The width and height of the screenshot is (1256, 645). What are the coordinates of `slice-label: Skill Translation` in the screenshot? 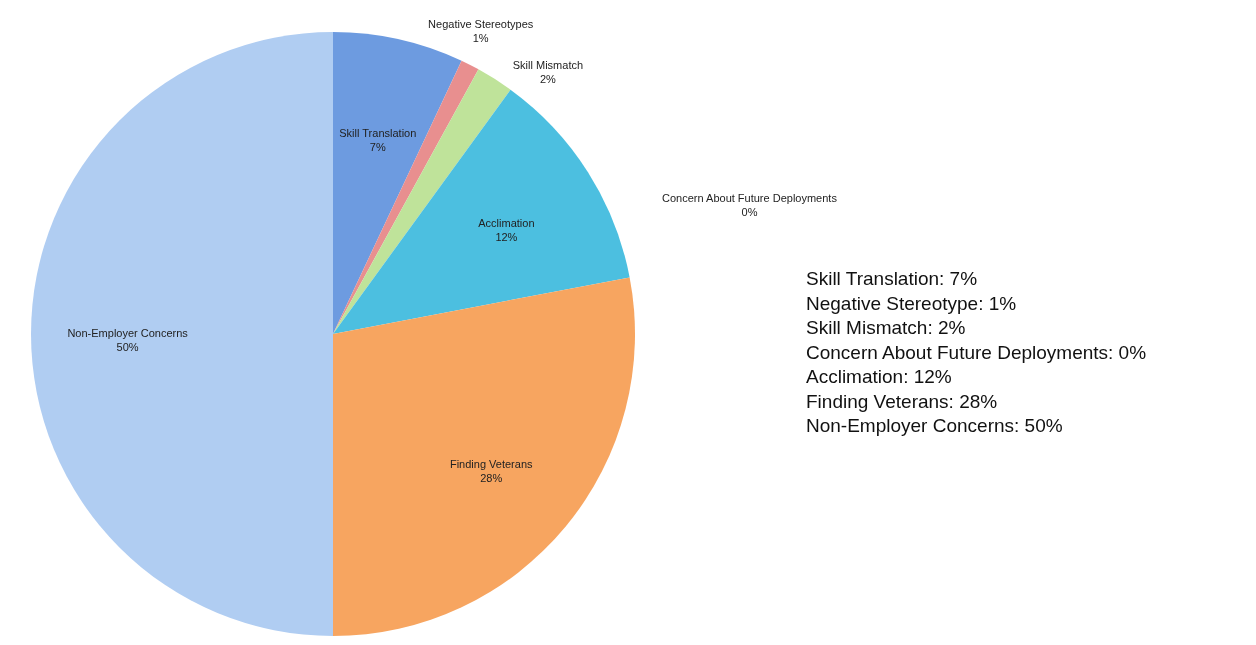 It's located at (378, 132).